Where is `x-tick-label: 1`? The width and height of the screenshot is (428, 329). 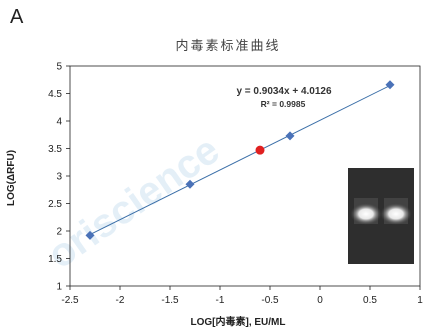
x-tick-label: 1 is located at coordinates (420, 300).